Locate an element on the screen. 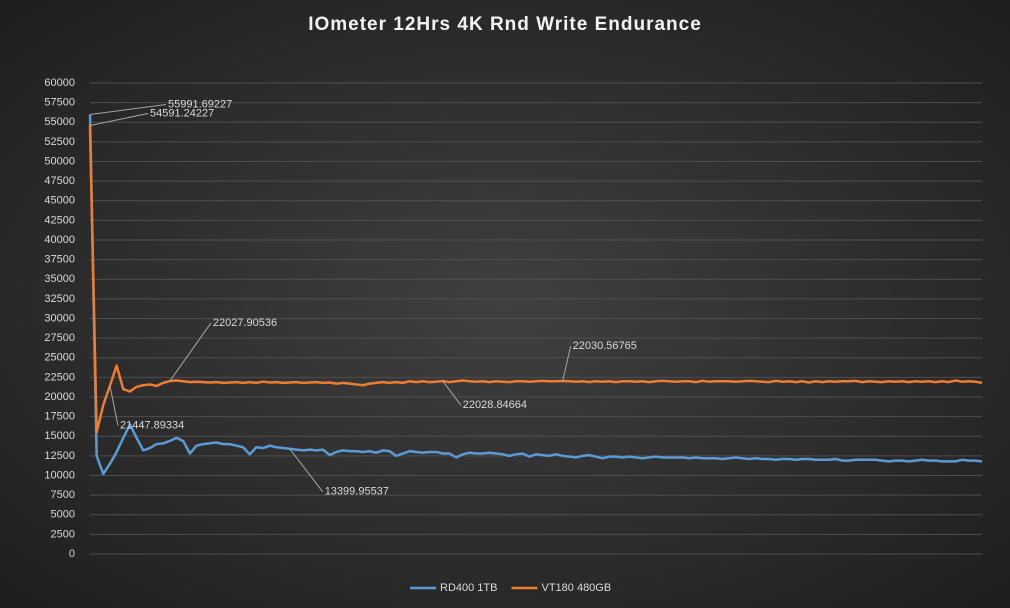 The width and height of the screenshot is (1010, 608). y-tick-label: 27500 is located at coordinates (59, 338).